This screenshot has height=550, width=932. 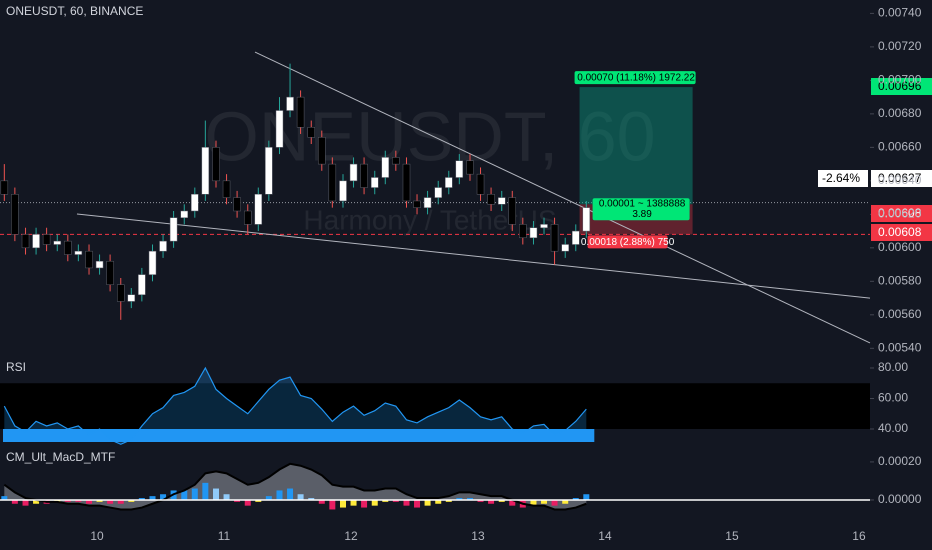 I want to click on price-tag: 0.00696, so click(x=900, y=86).